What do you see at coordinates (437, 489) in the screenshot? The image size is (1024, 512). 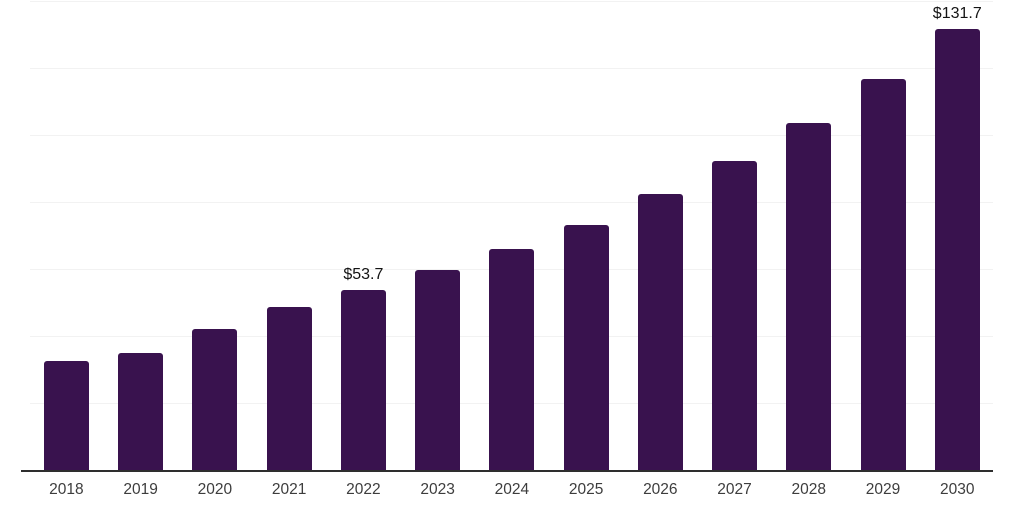 I see `x-tick-2023: 2023` at bounding box center [437, 489].